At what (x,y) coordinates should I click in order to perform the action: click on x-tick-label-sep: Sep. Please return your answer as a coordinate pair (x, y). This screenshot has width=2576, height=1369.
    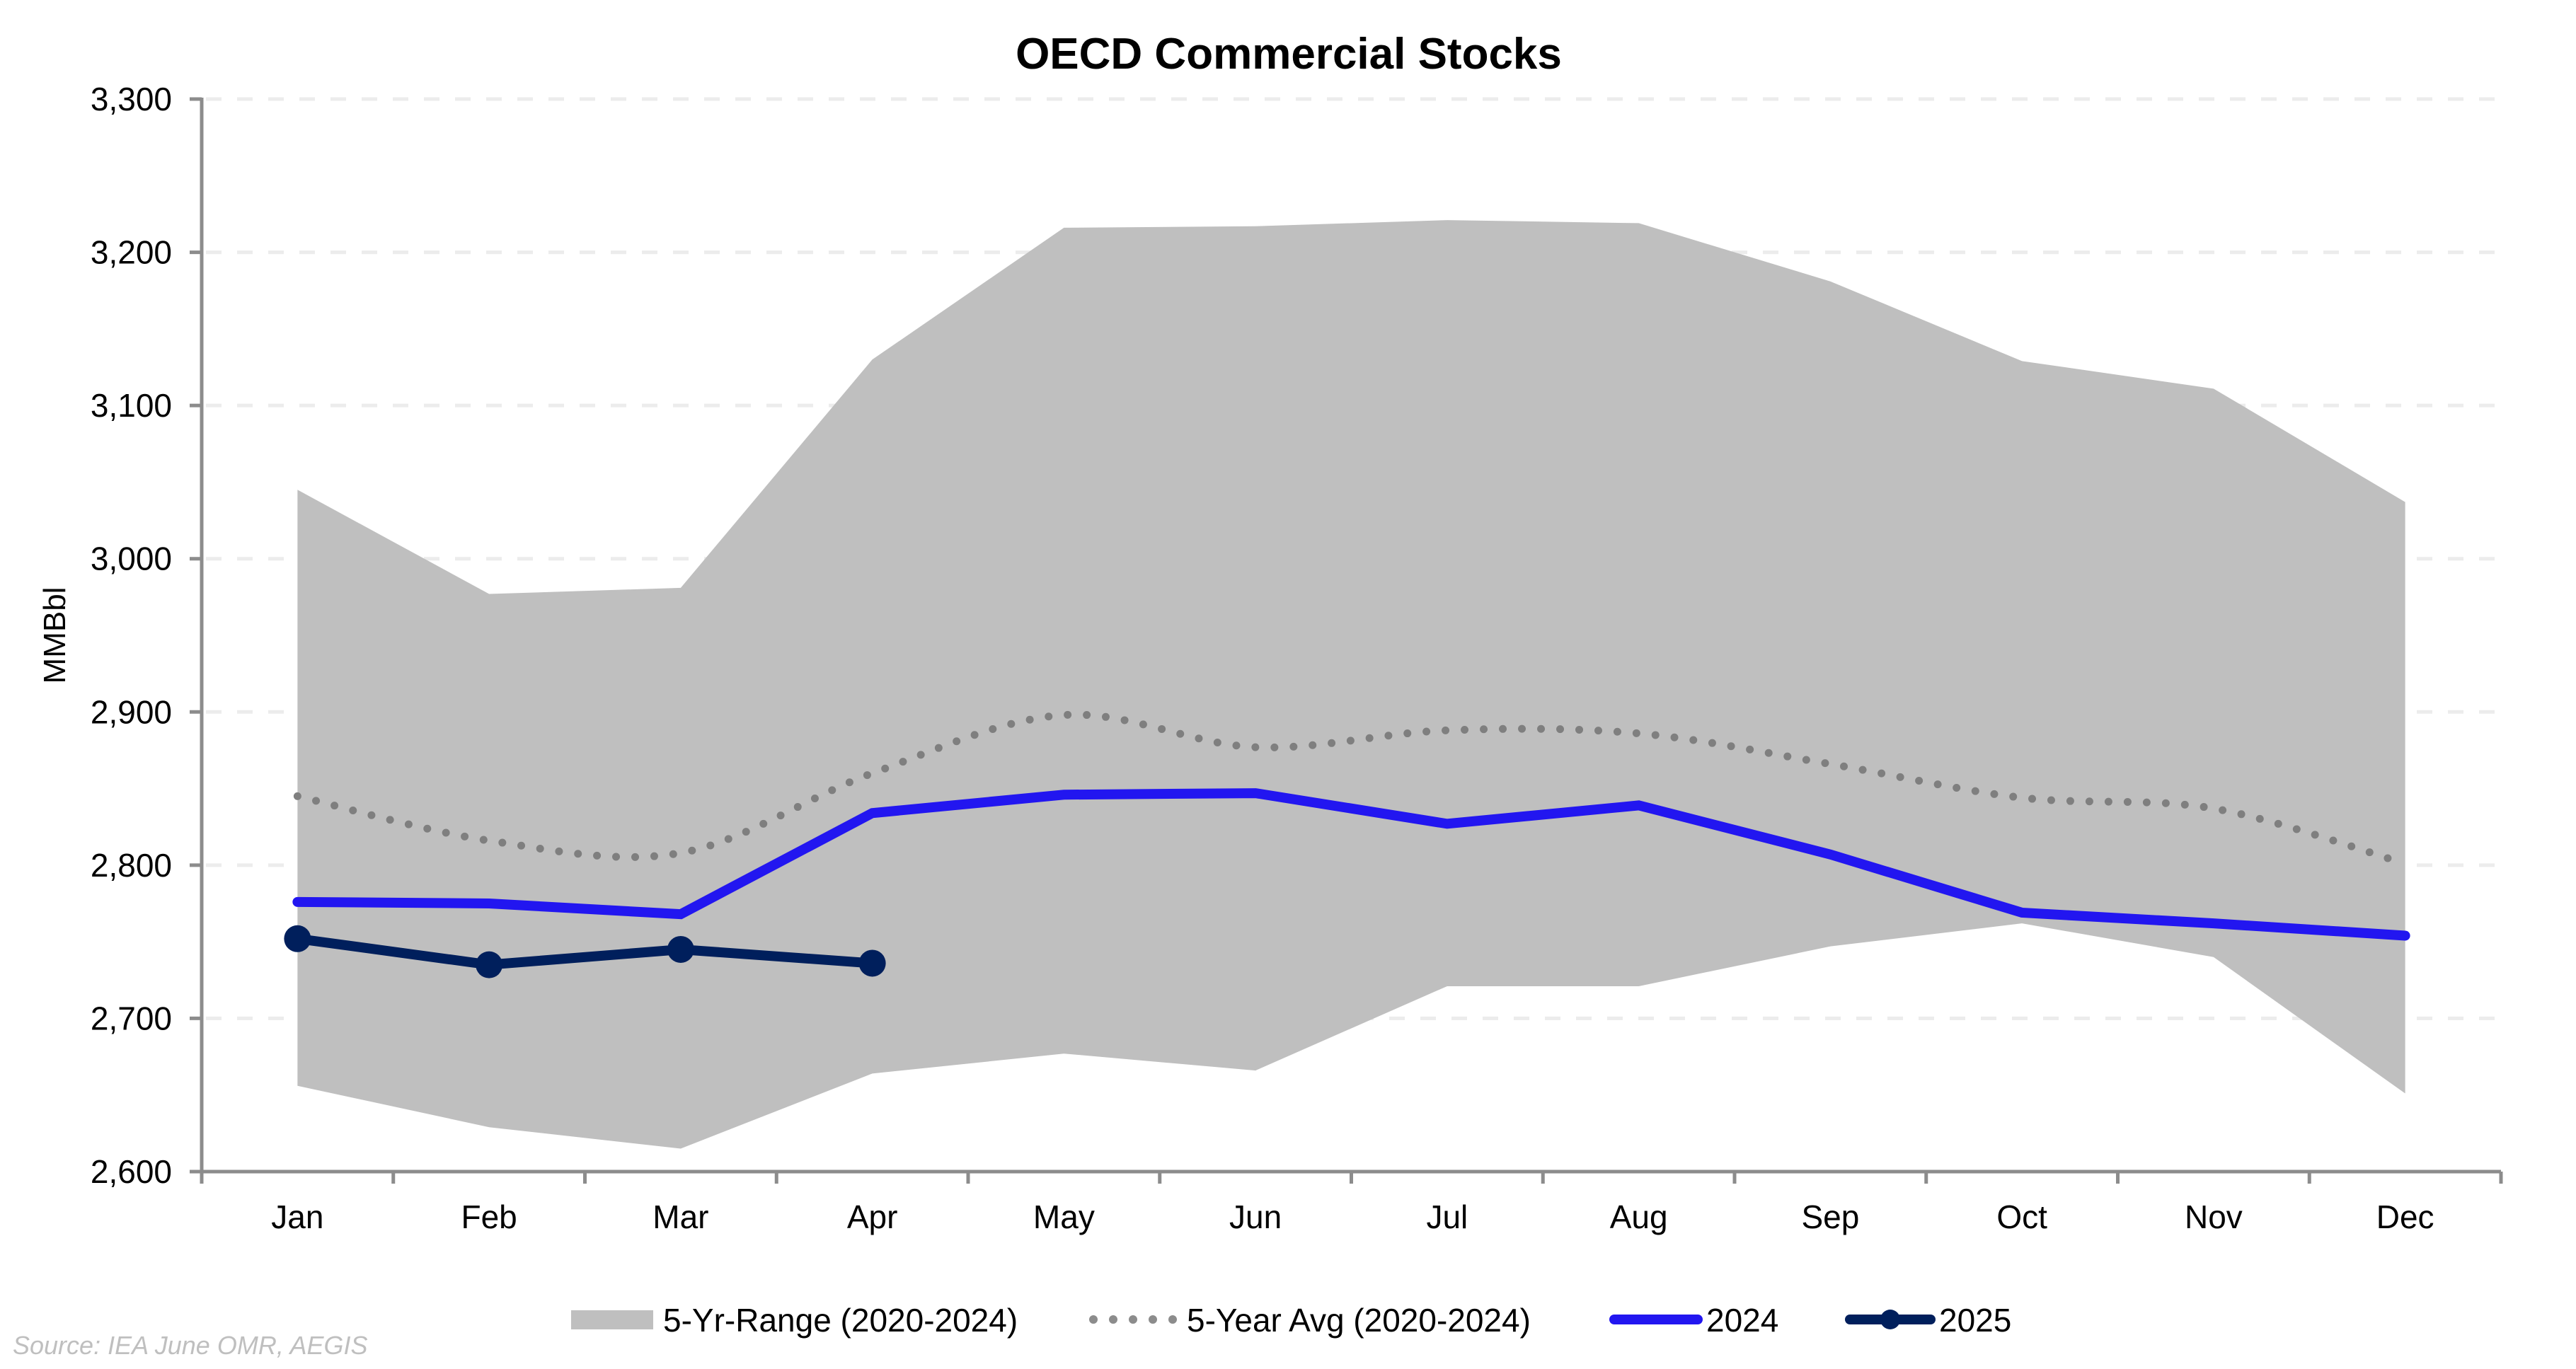
    Looking at the image, I should click on (1830, 1216).